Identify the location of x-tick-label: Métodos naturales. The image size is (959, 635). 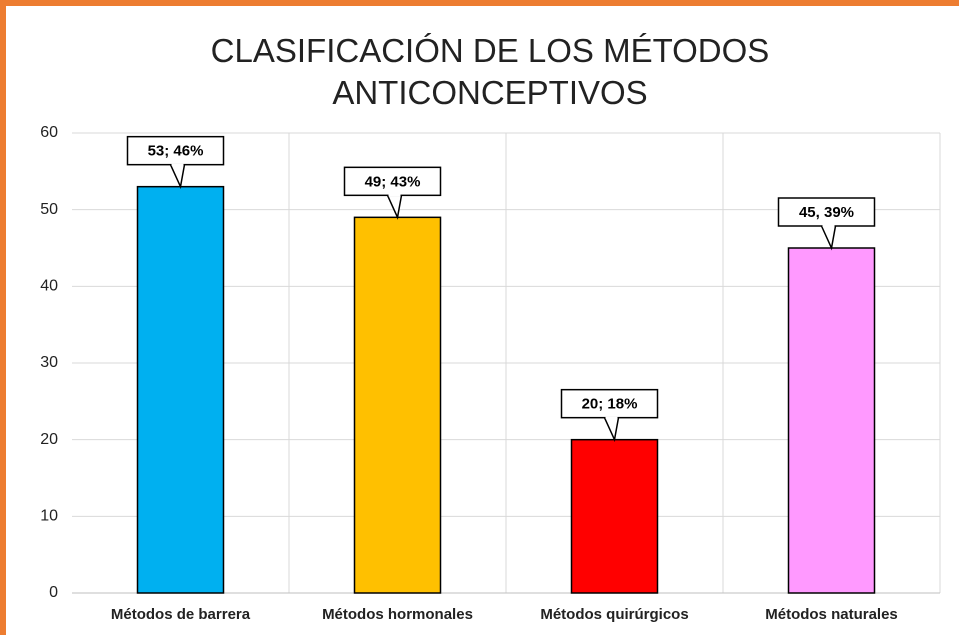
(831, 614).